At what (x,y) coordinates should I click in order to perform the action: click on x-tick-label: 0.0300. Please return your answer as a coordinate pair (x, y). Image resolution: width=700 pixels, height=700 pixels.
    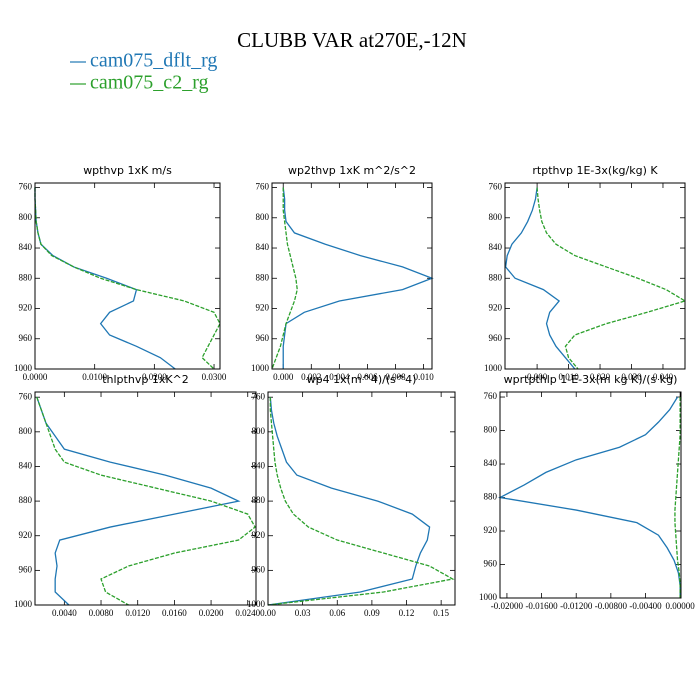
    Looking at the image, I should click on (214, 377).